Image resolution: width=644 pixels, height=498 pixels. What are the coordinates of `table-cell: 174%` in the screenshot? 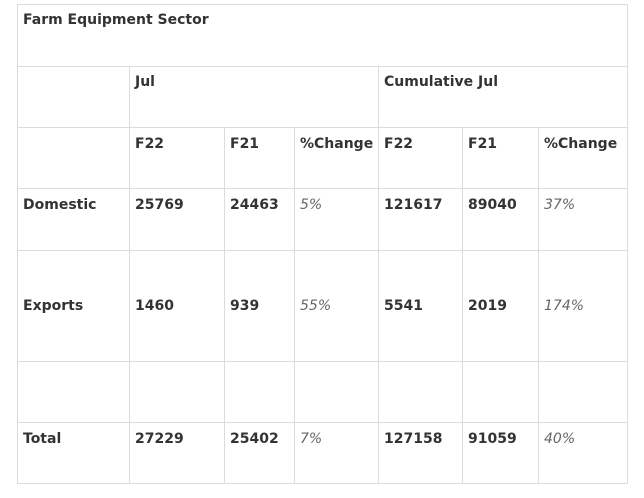 It's located at (583, 306).